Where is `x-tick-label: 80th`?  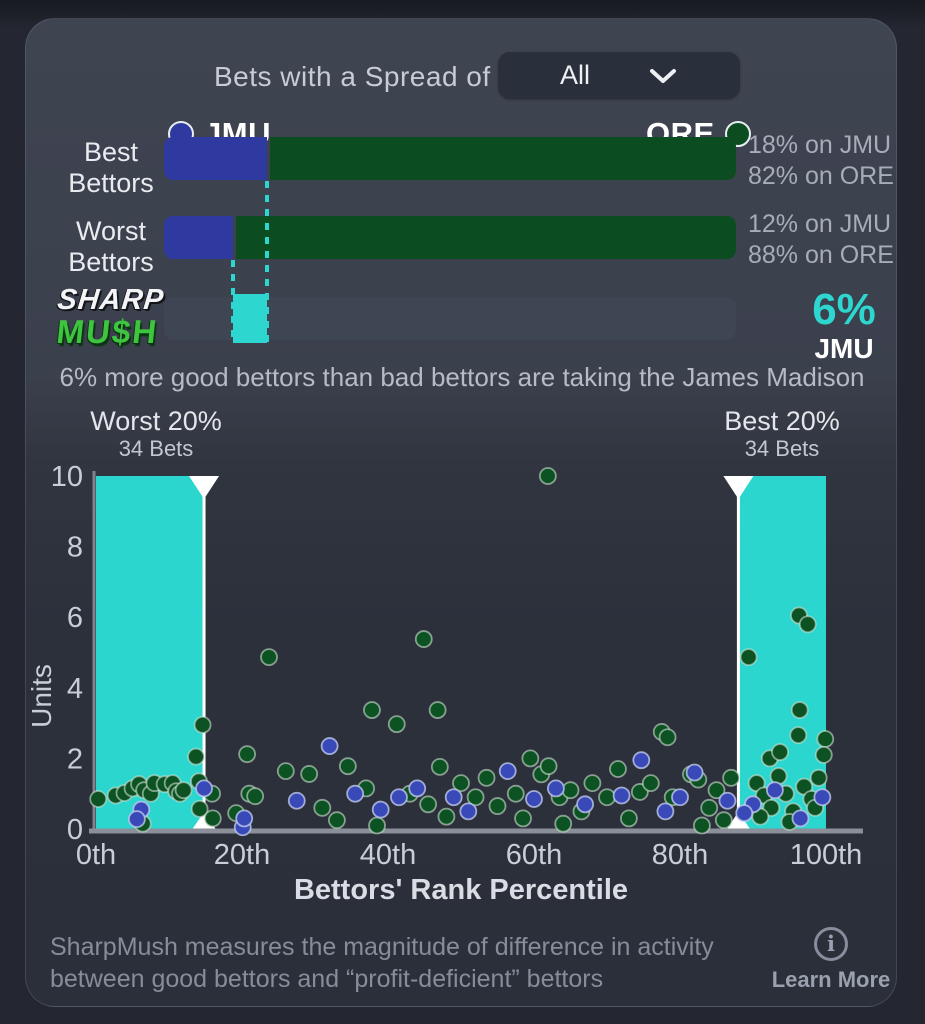
x-tick-label: 80th is located at coordinates (680, 855).